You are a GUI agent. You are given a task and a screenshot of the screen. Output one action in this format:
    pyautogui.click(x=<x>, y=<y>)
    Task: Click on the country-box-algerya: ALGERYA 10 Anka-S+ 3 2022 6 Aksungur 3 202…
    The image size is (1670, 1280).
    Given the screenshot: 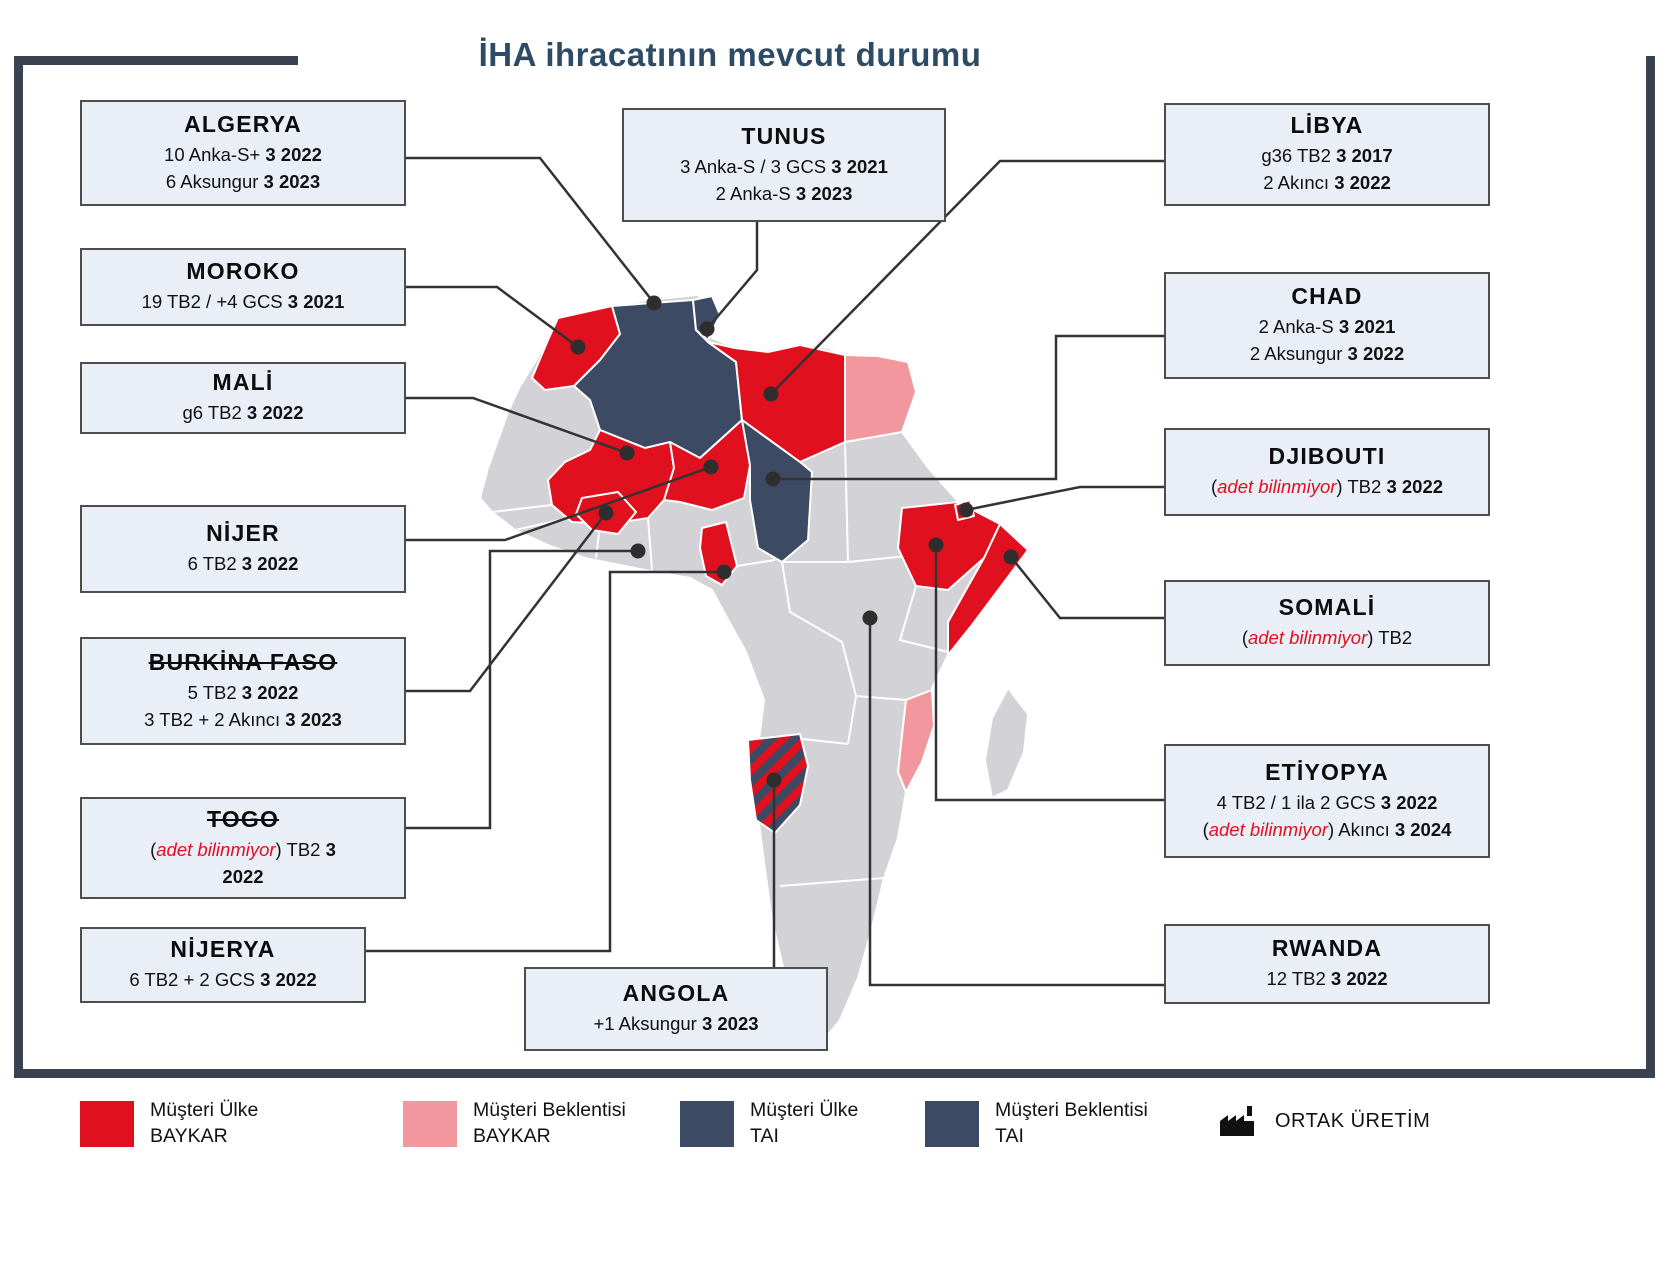 What is the action you would take?
    pyautogui.click(x=243, y=153)
    